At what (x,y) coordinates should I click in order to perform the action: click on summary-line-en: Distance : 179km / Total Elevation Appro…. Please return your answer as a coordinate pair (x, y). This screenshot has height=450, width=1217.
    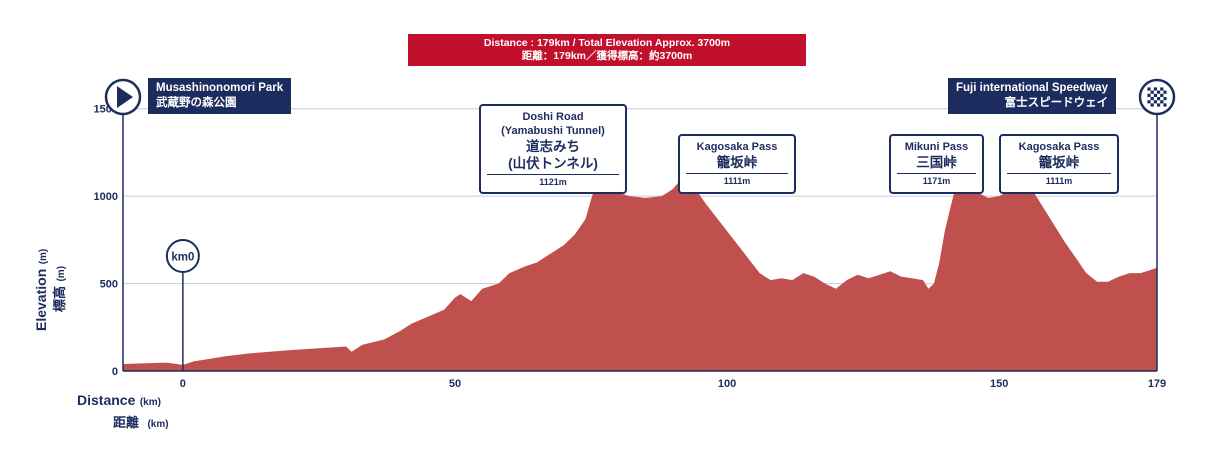
    Looking at the image, I should click on (607, 43).